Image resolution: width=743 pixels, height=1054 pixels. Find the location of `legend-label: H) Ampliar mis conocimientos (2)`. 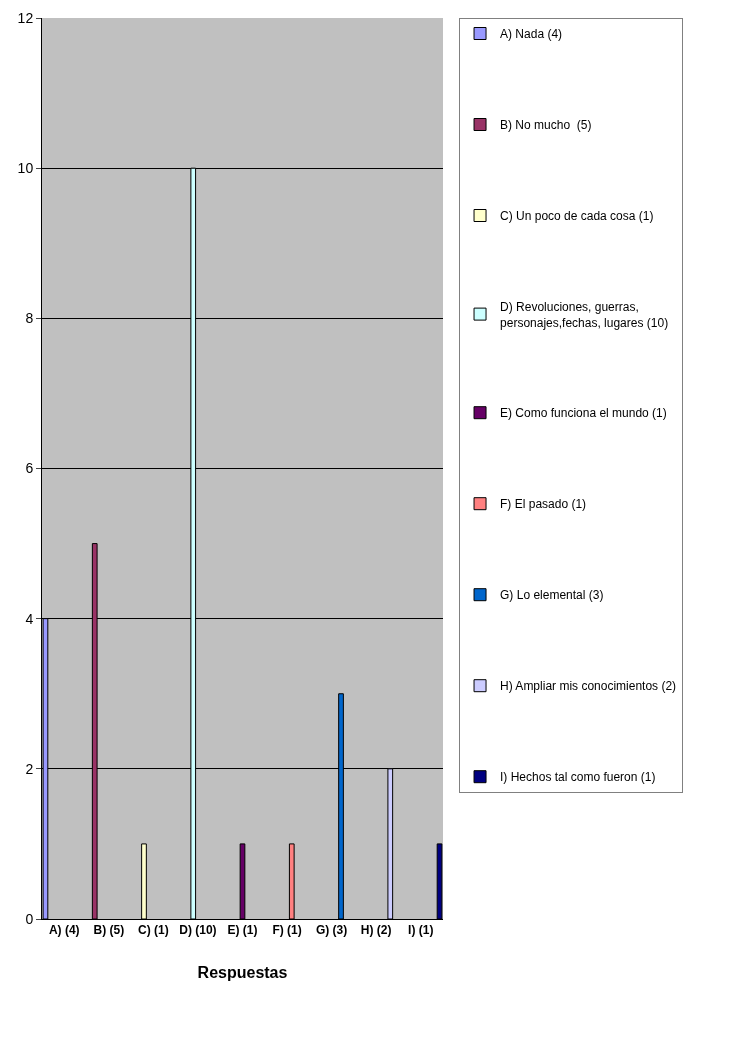

legend-label: H) Ampliar mis conocimientos (2) is located at coordinates (588, 686).